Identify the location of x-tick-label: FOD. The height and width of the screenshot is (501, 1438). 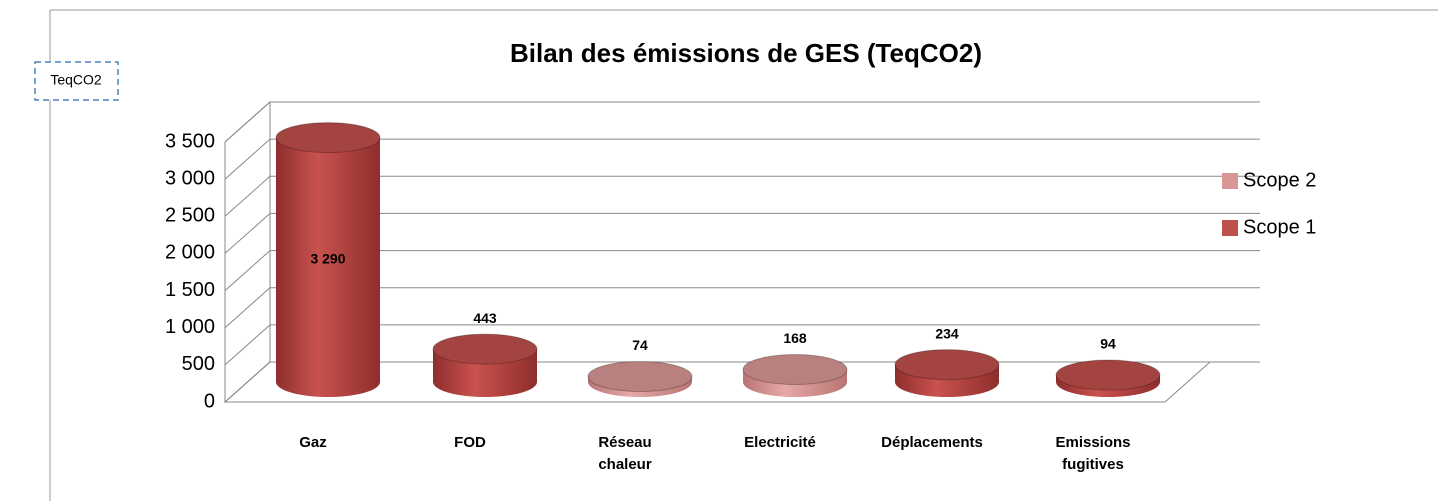
(470, 442).